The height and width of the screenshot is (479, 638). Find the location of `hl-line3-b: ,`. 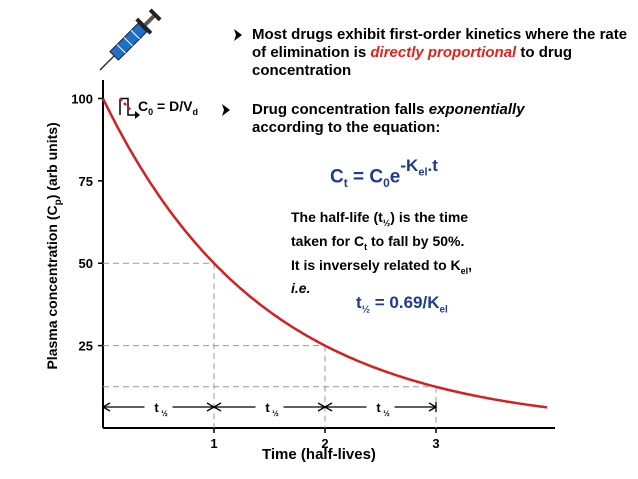

hl-line3-b: , is located at coordinates (470, 264).